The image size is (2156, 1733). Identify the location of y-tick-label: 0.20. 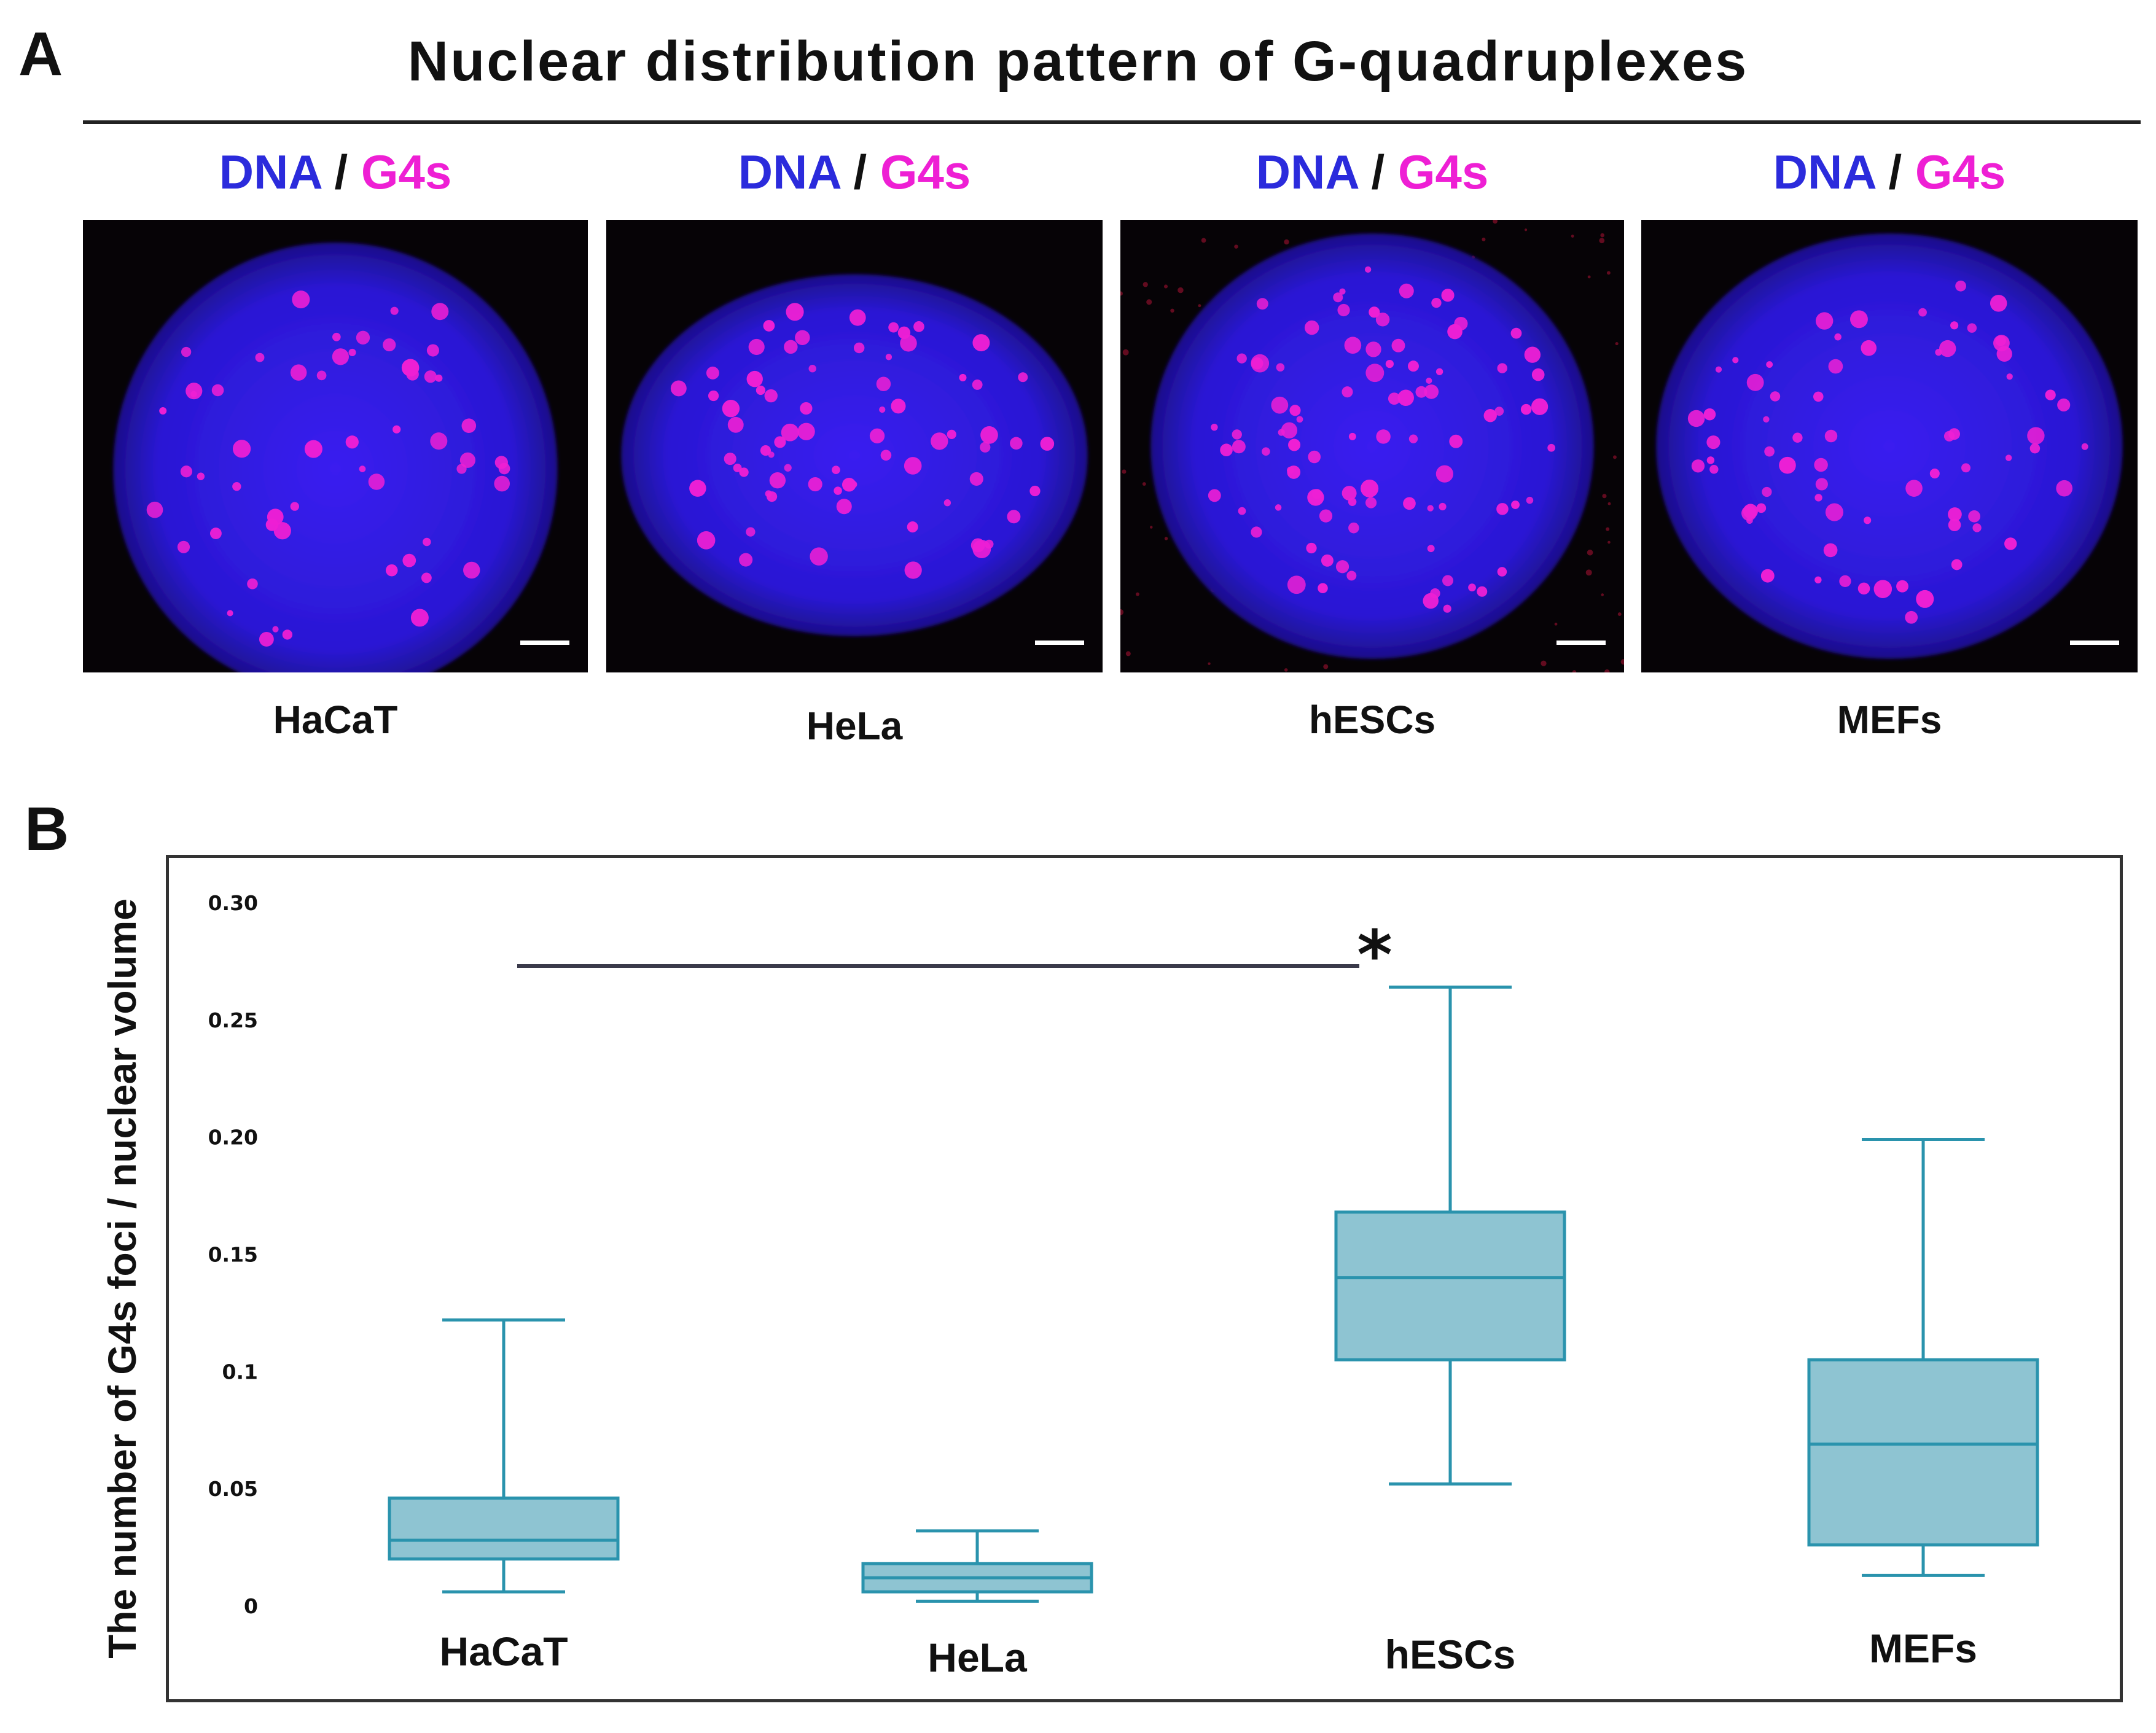
(233, 1138).